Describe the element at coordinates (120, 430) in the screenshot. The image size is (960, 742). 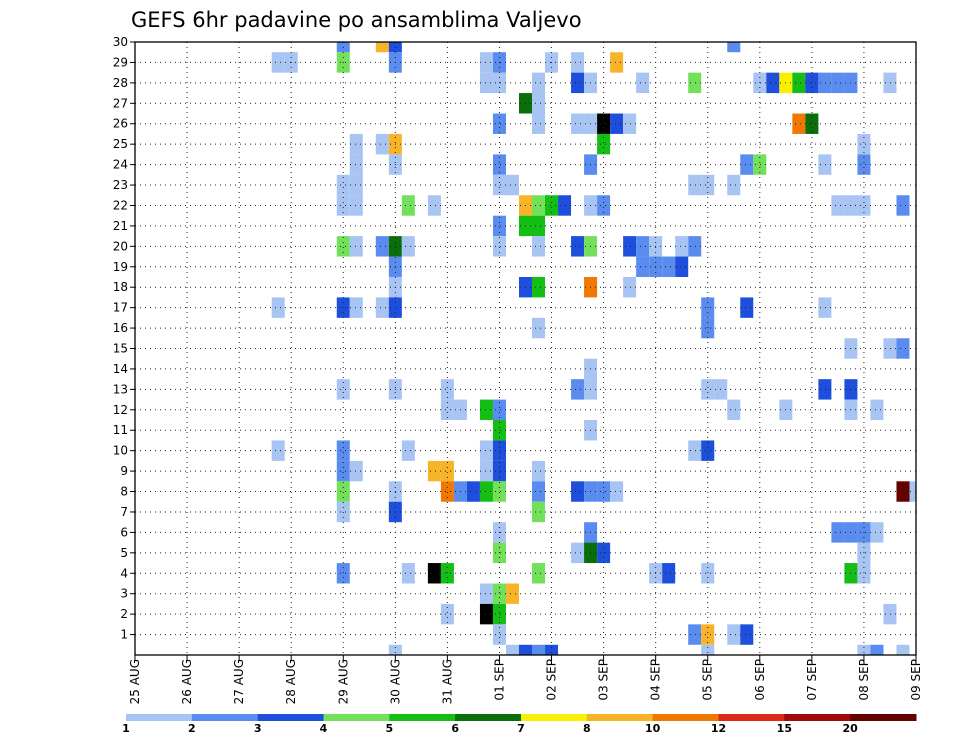
I see `y-tick-label: 11` at that location.